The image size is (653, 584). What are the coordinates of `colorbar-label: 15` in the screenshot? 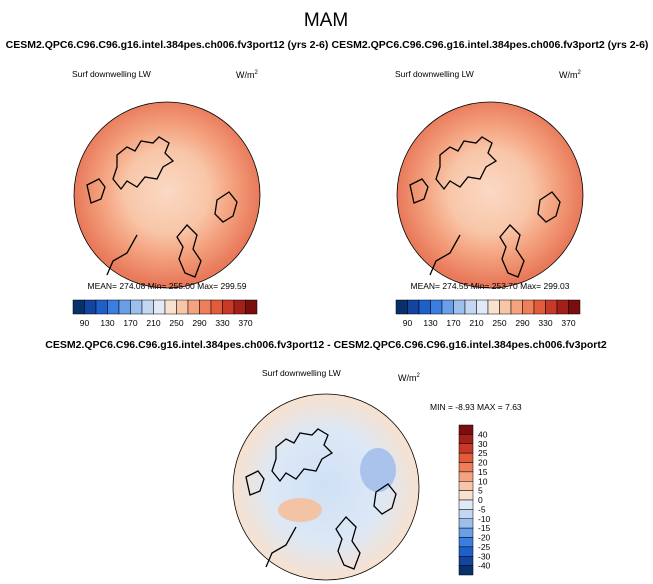 It's located at (483, 472).